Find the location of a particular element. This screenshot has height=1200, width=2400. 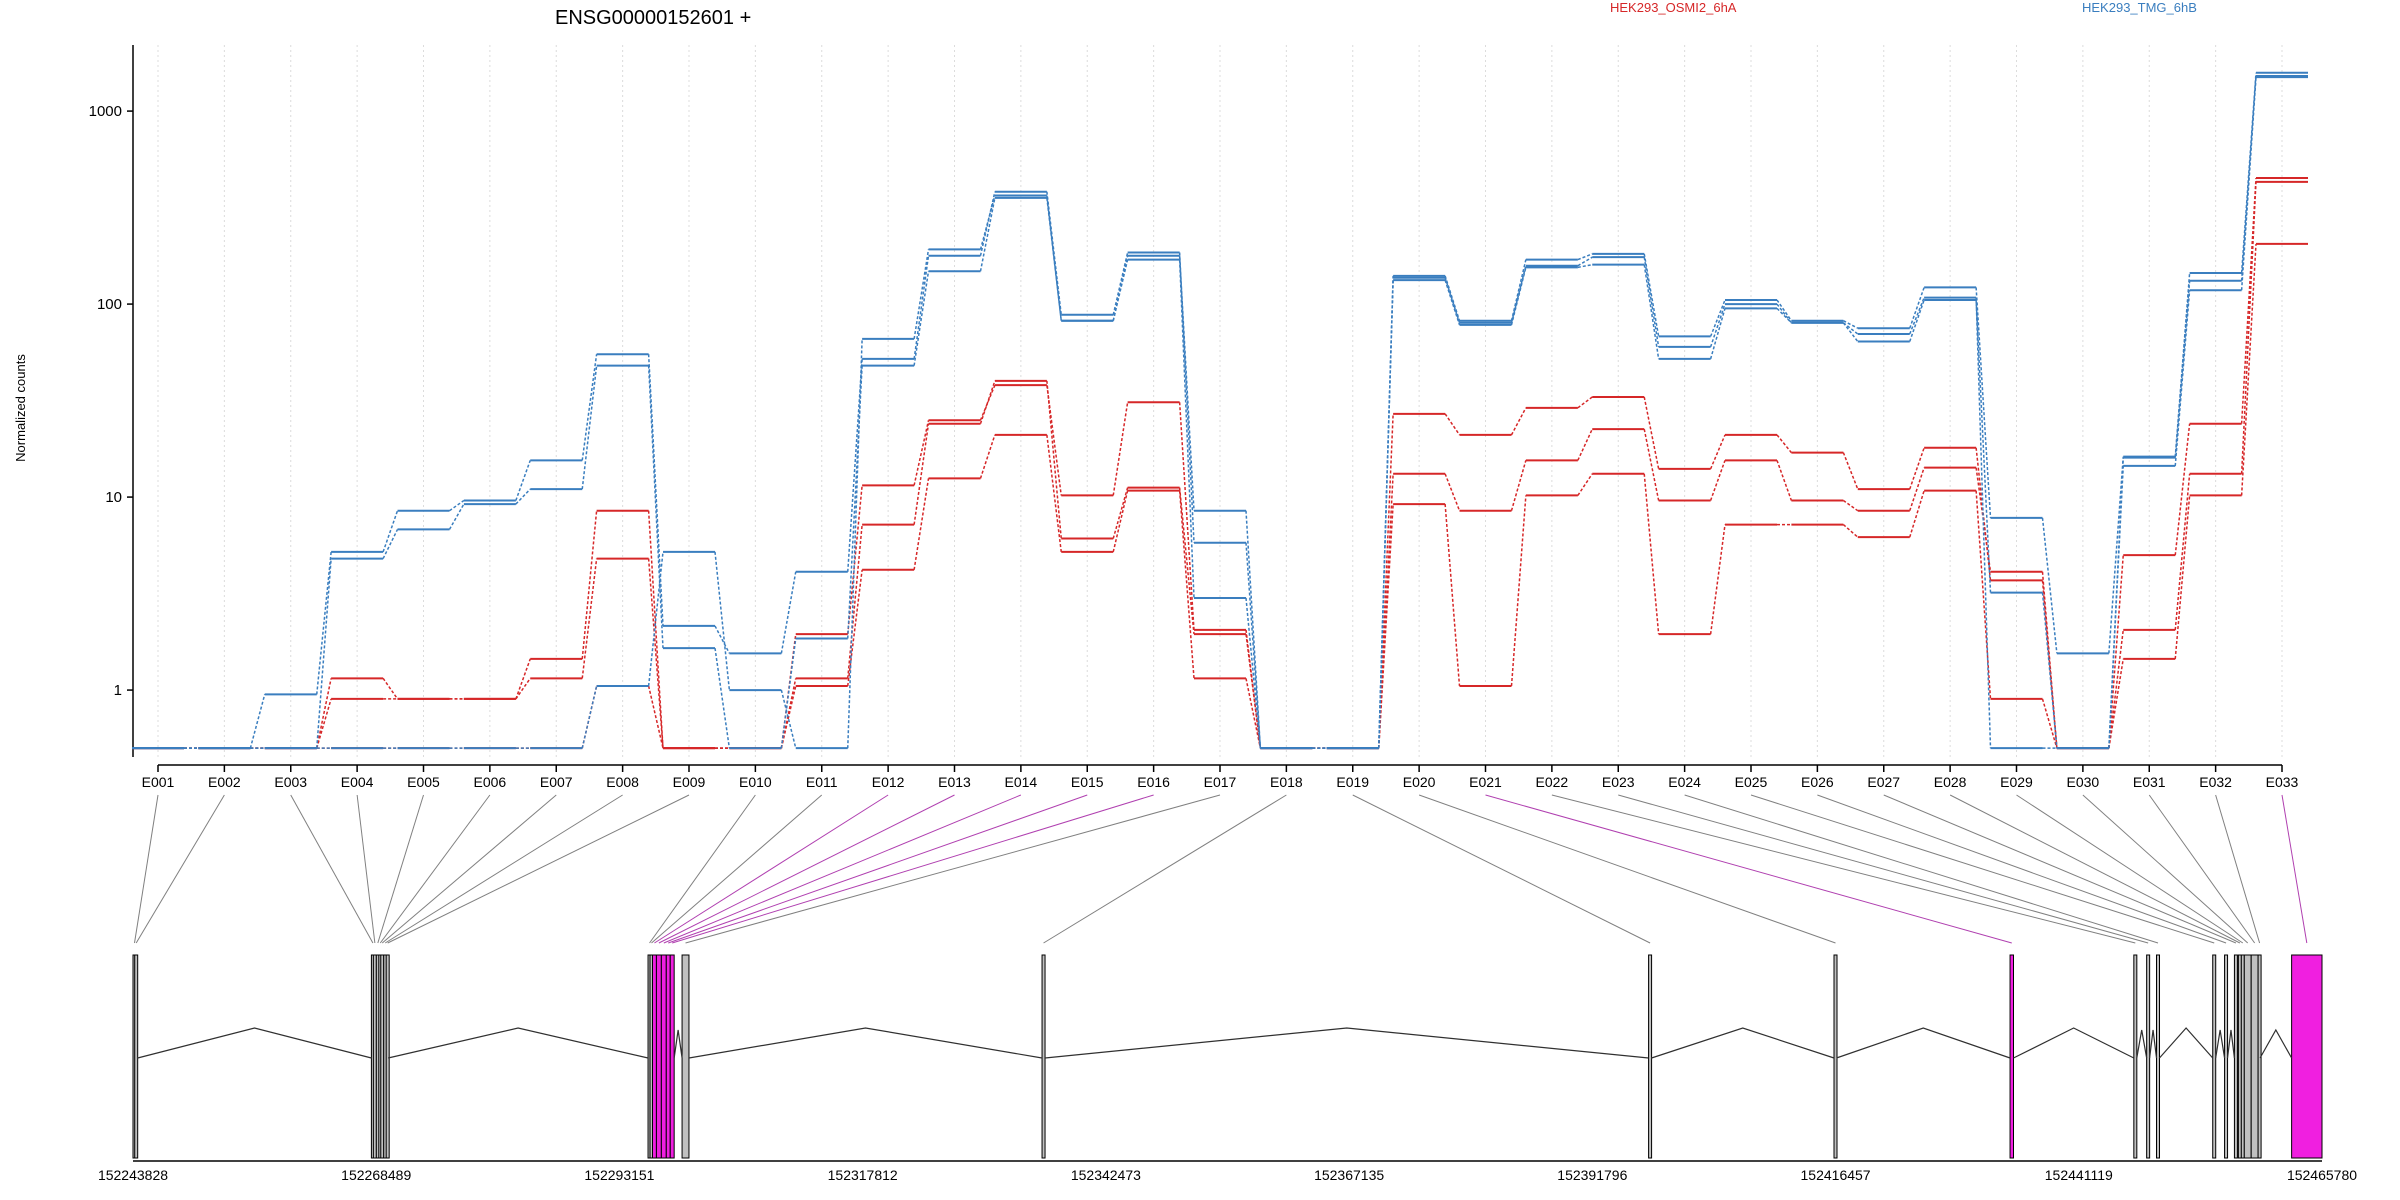

connector-e015 is located at coordinates (878, 869).